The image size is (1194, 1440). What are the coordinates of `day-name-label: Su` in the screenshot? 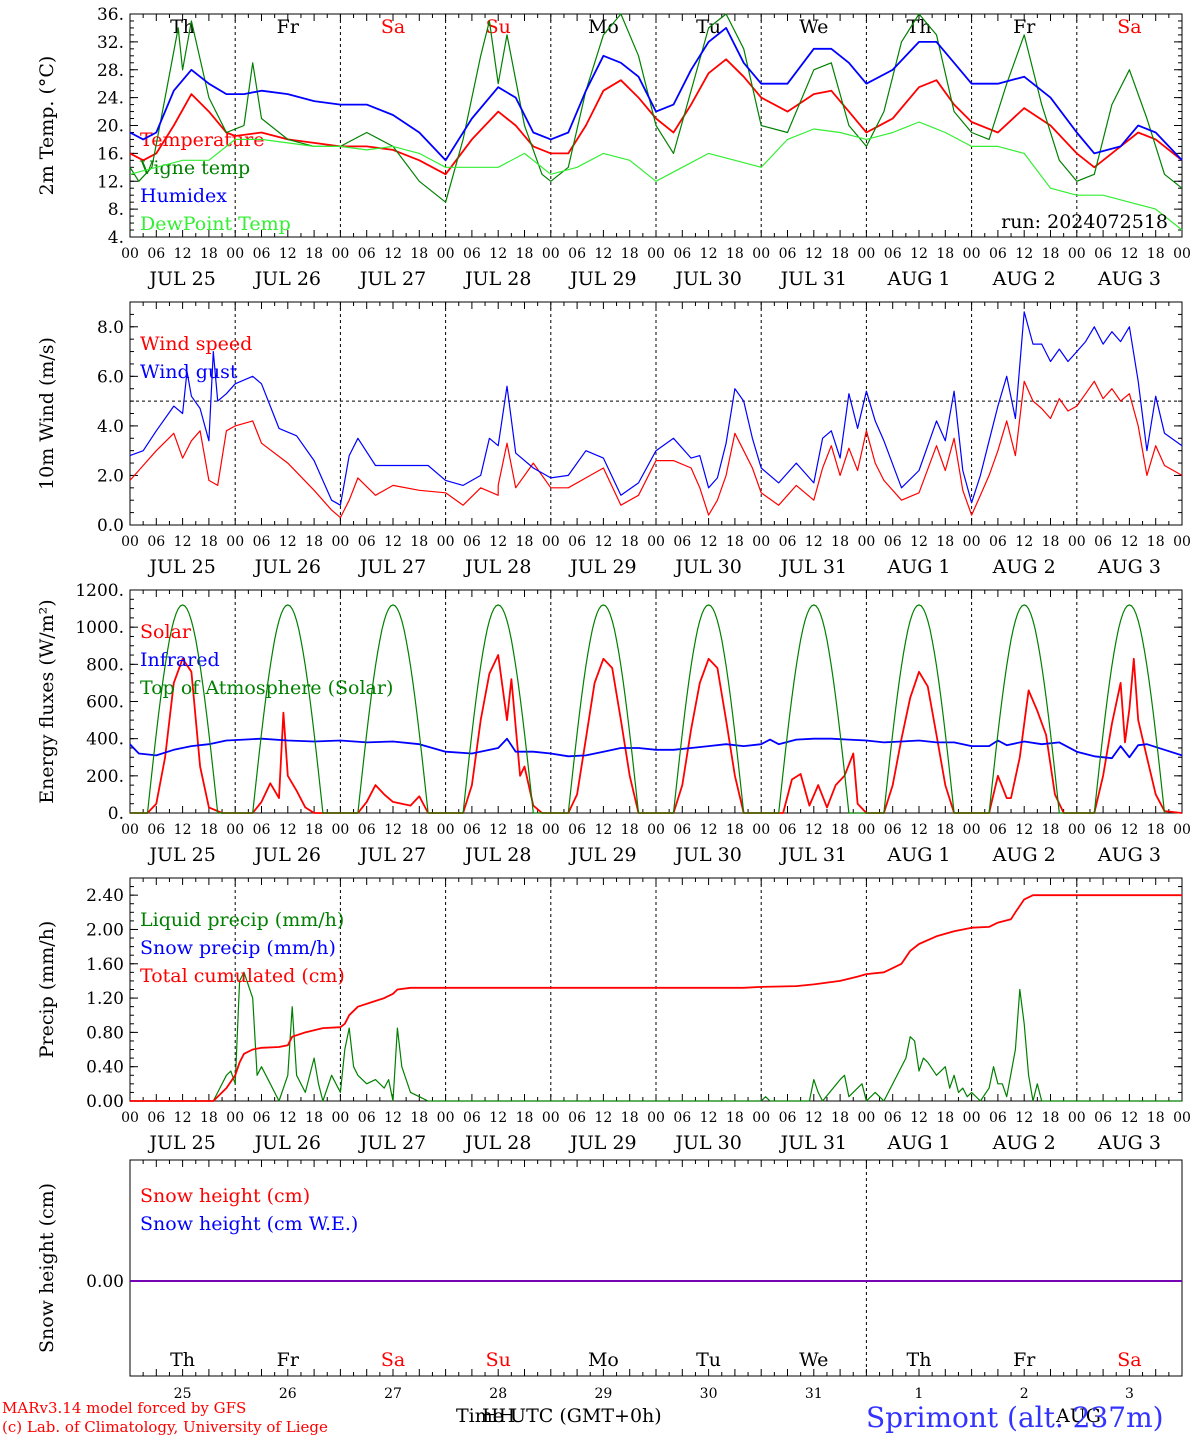 It's located at (498, 1360).